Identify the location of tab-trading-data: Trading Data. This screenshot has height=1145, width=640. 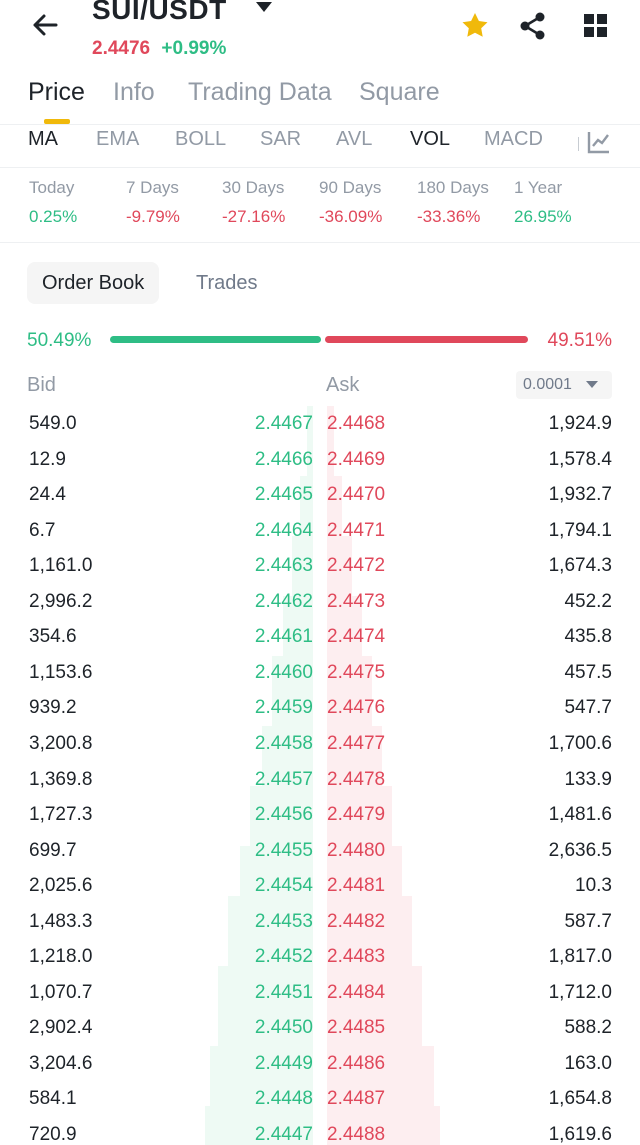
(260, 92).